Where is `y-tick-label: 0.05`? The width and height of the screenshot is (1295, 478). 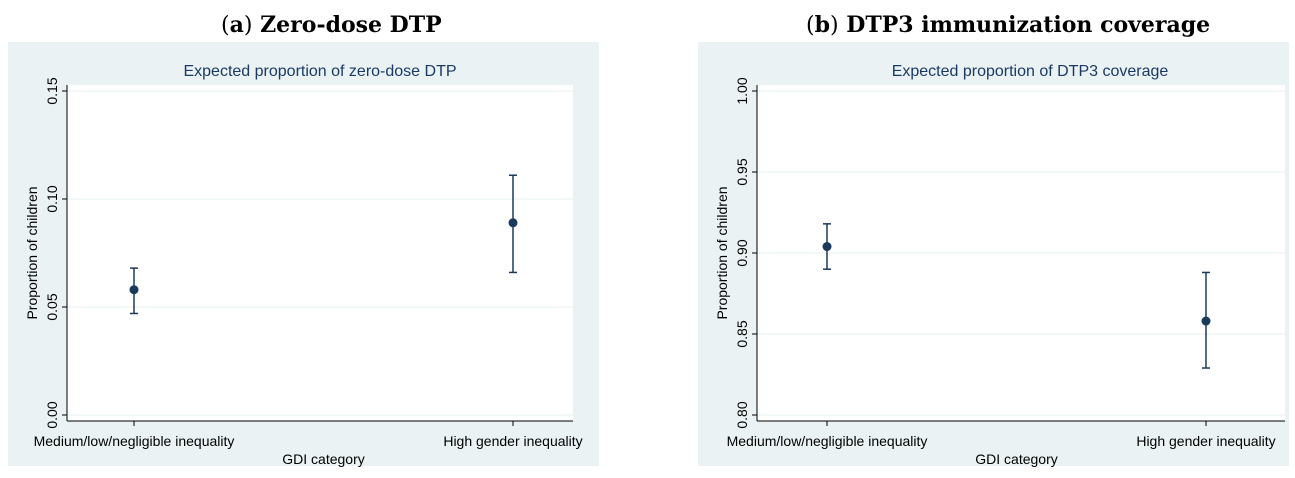
y-tick-label: 0.05 is located at coordinates (52, 306).